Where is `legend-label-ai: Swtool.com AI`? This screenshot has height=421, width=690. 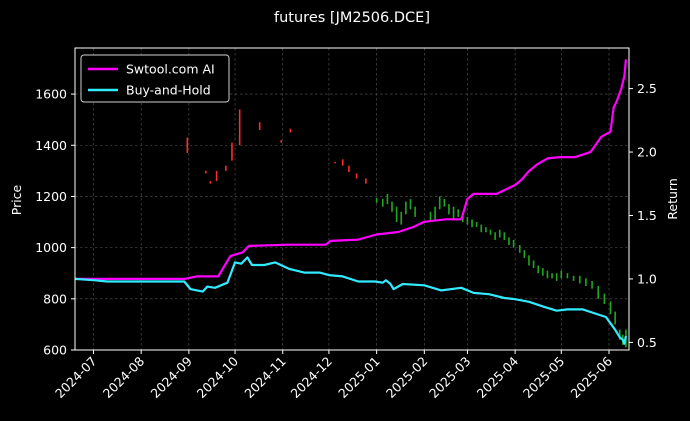
legend-label-ai: Swtool.com AI is located at coordinates (170, 69).